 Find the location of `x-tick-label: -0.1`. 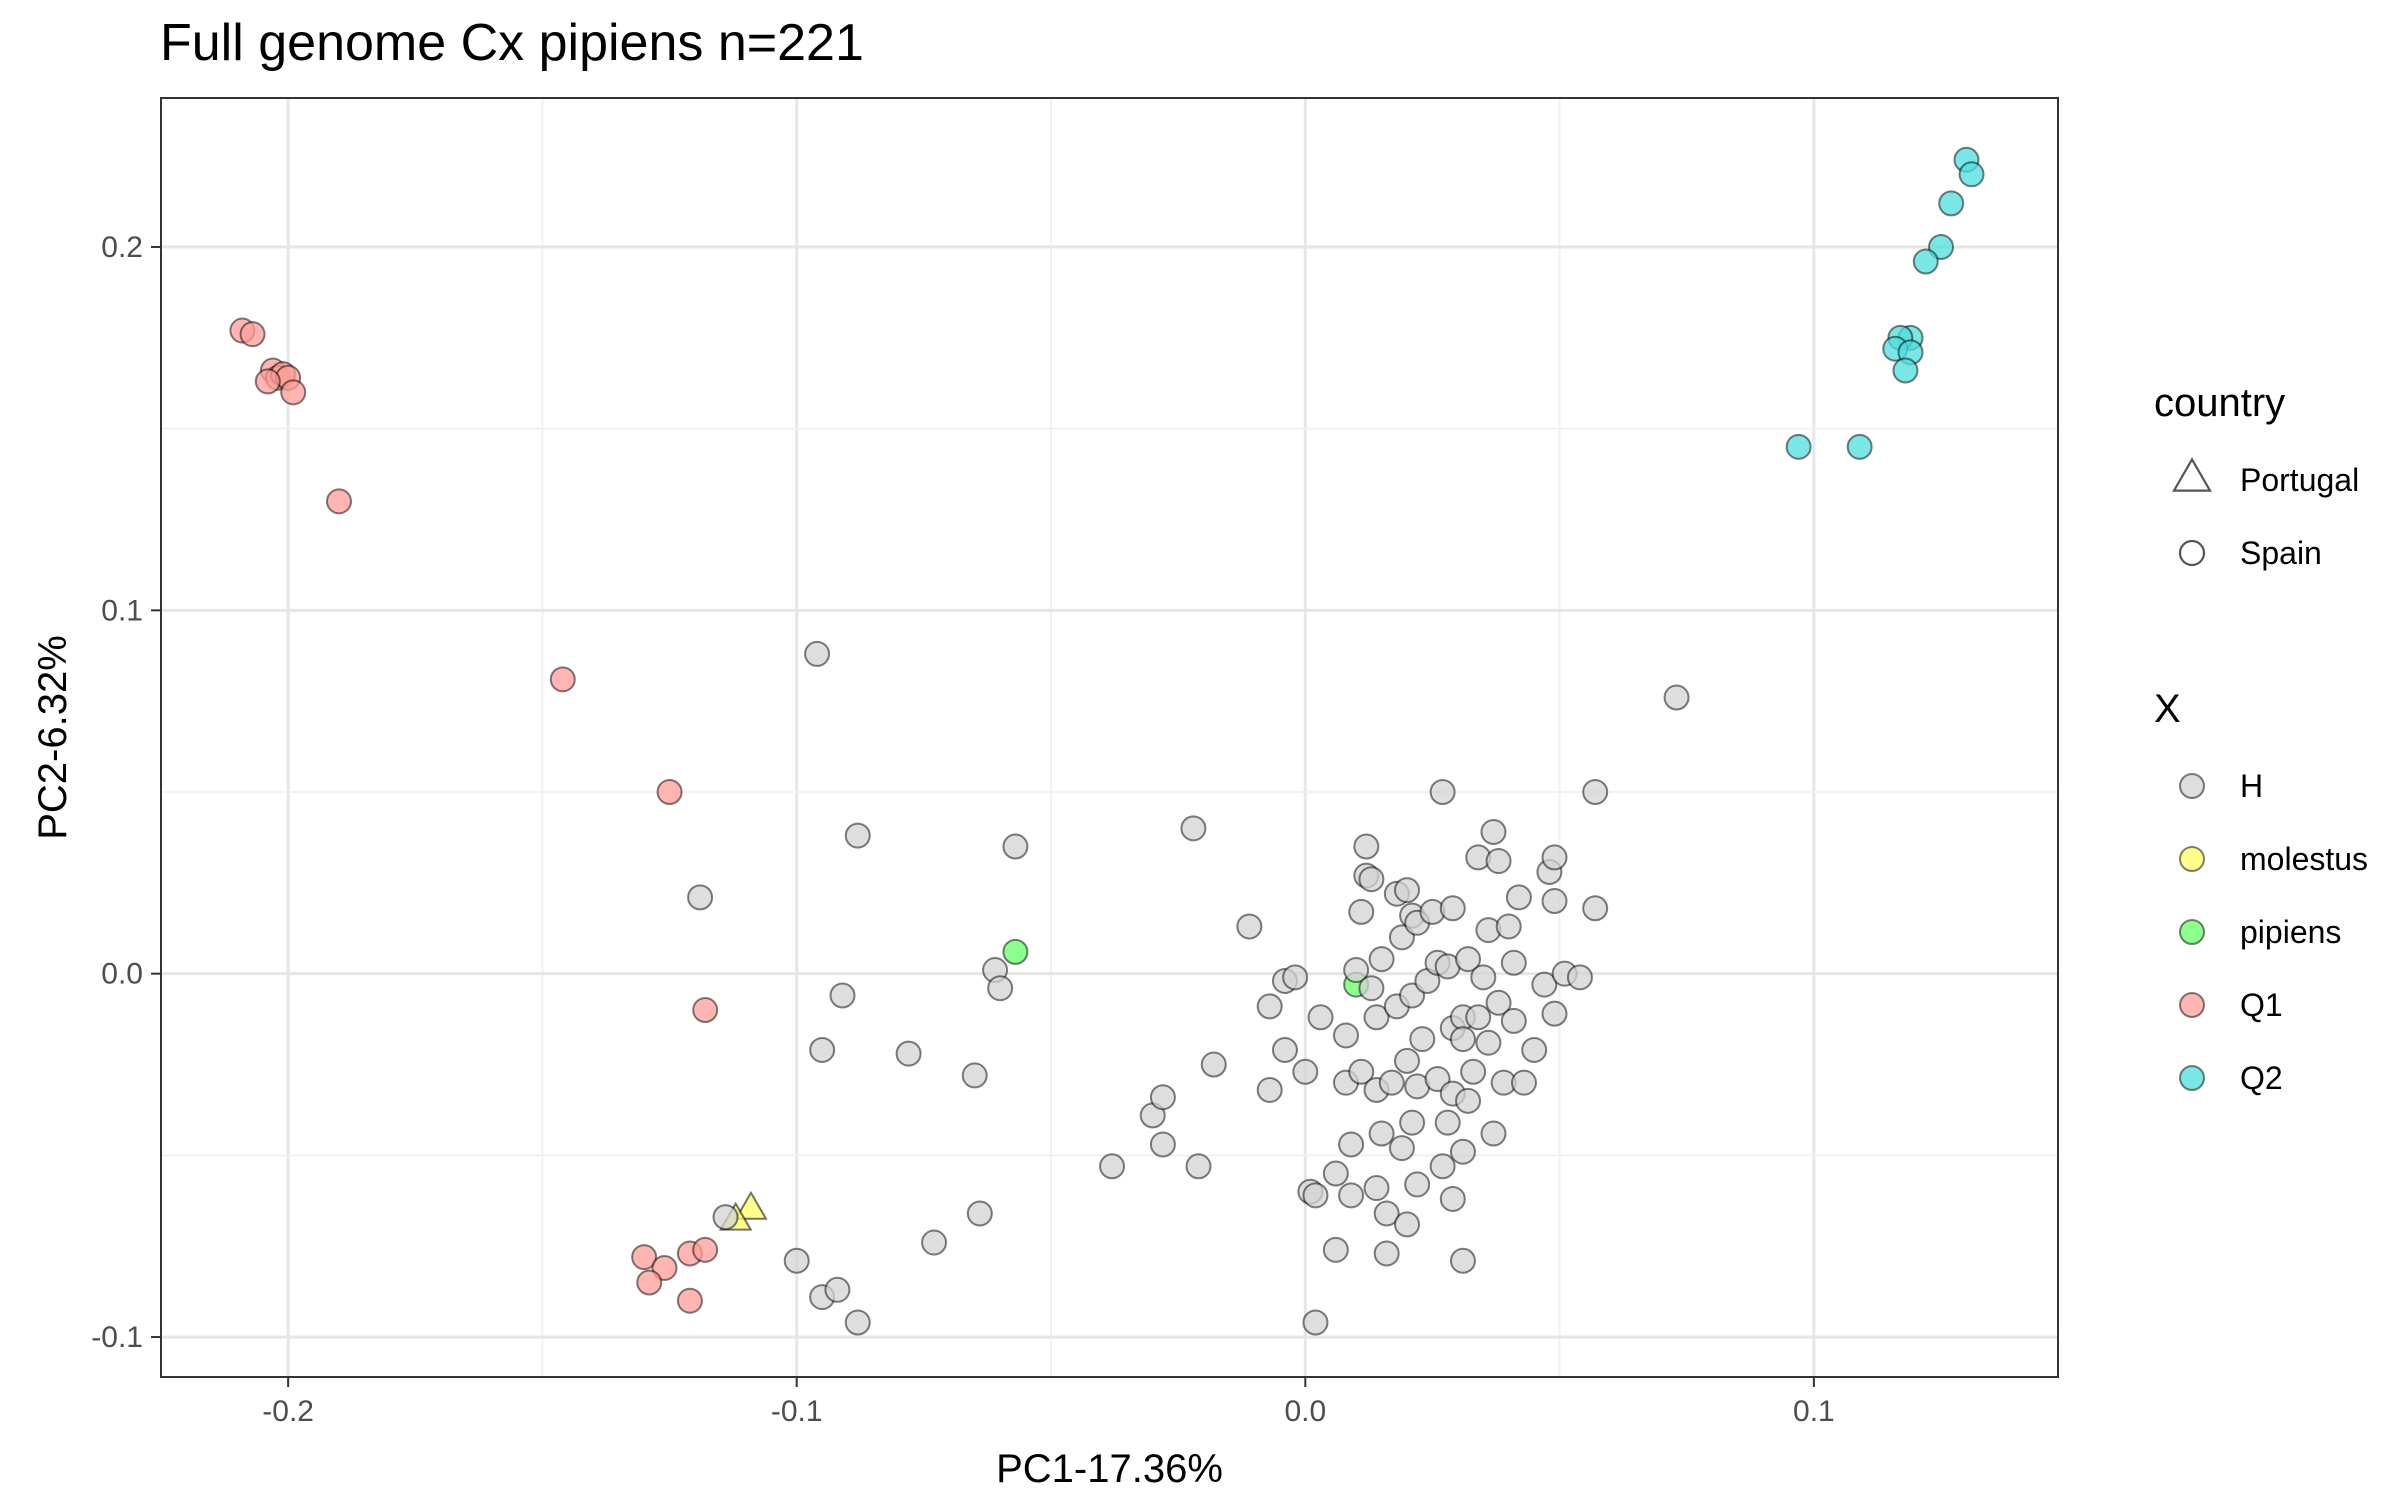

x-tick-label: -0.1 is located at coordinates (797, 1411).